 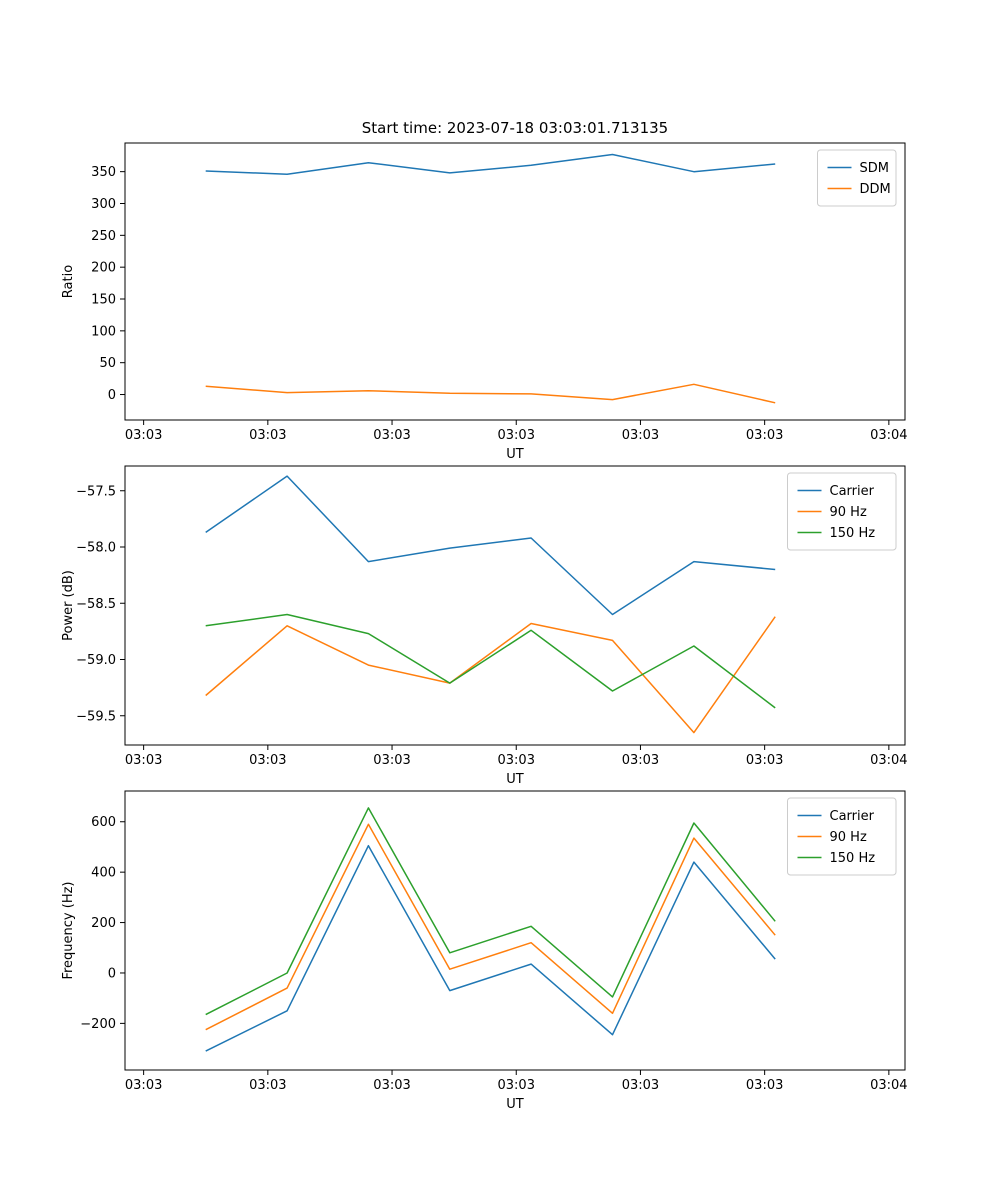 What do you see at coordinates (98, 1024) in the screenshot?
I see `y-tick-label: −200` at bounding box center [98, 1024].